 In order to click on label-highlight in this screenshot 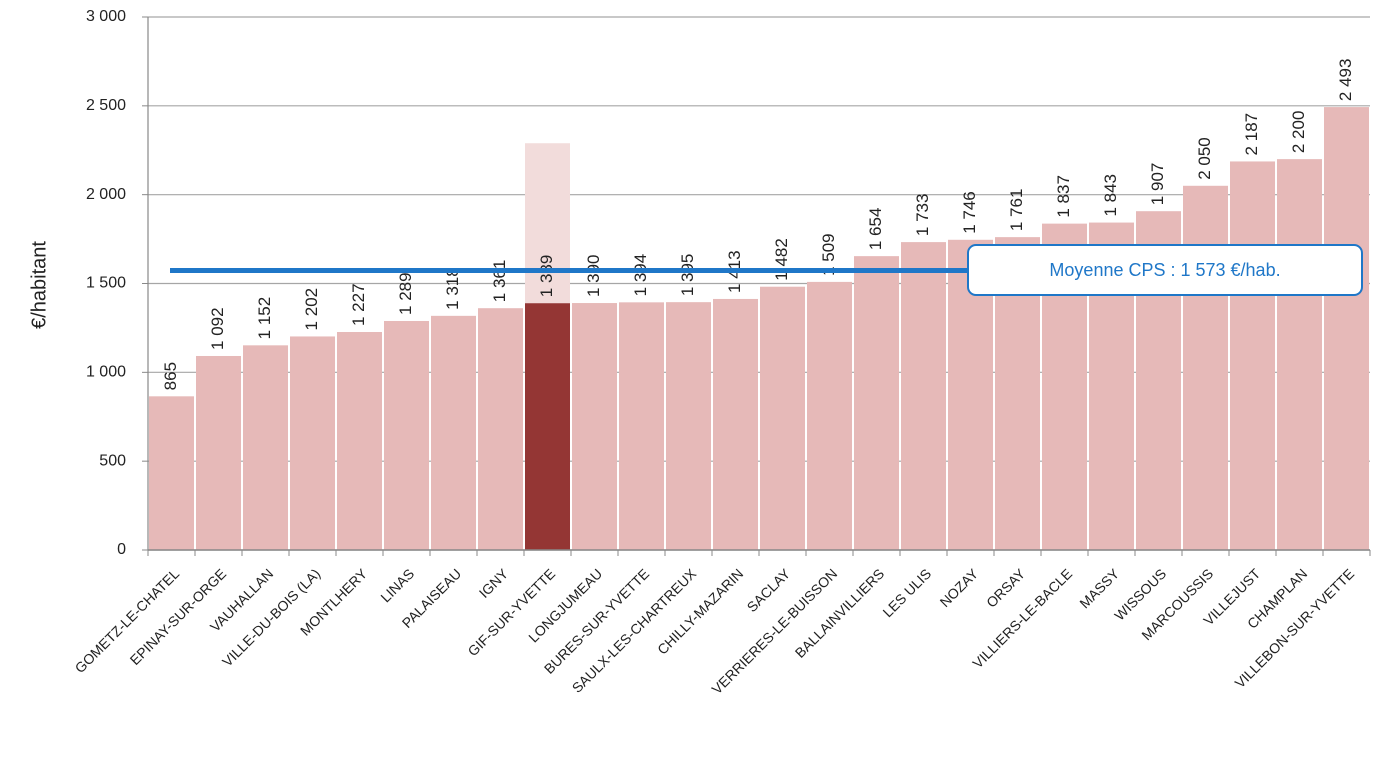, I will do `click(547, 223)`.